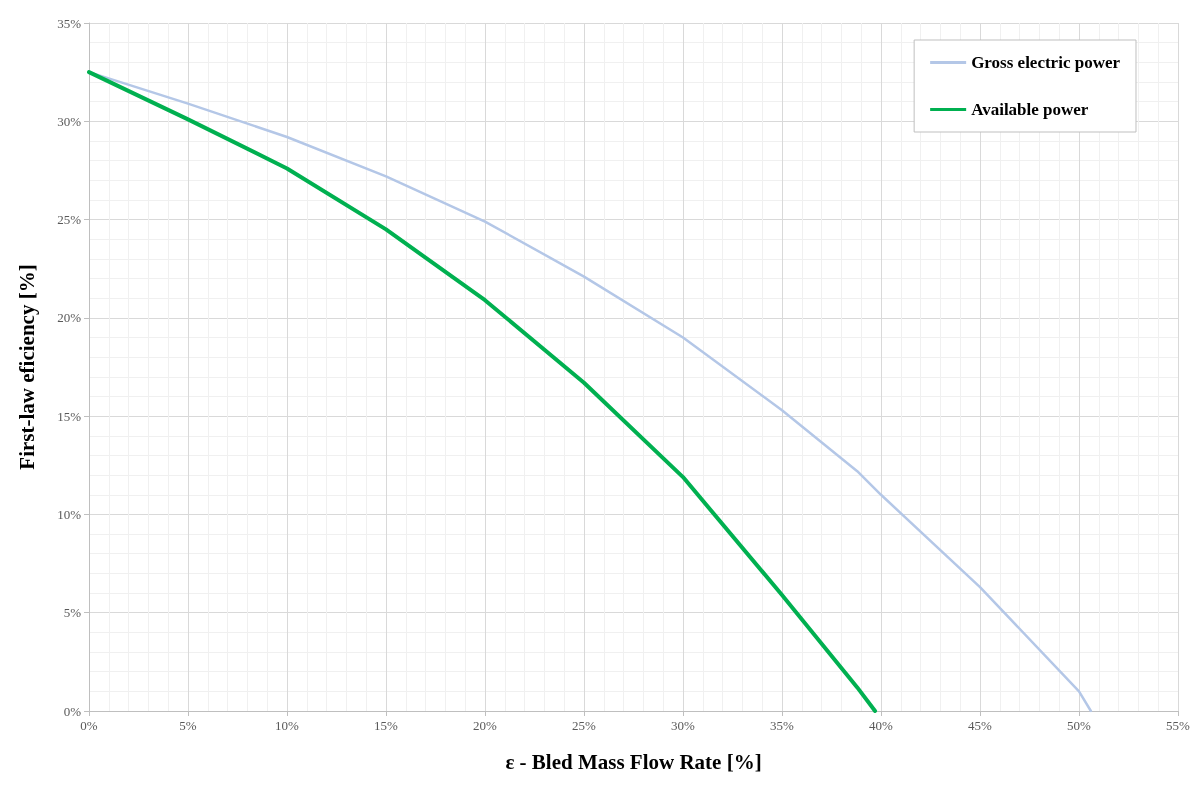  What do you see at coordinates (1030, 109) in the screenshot?
I see `legend-label: Available power` at bounding box center [1030, 109].